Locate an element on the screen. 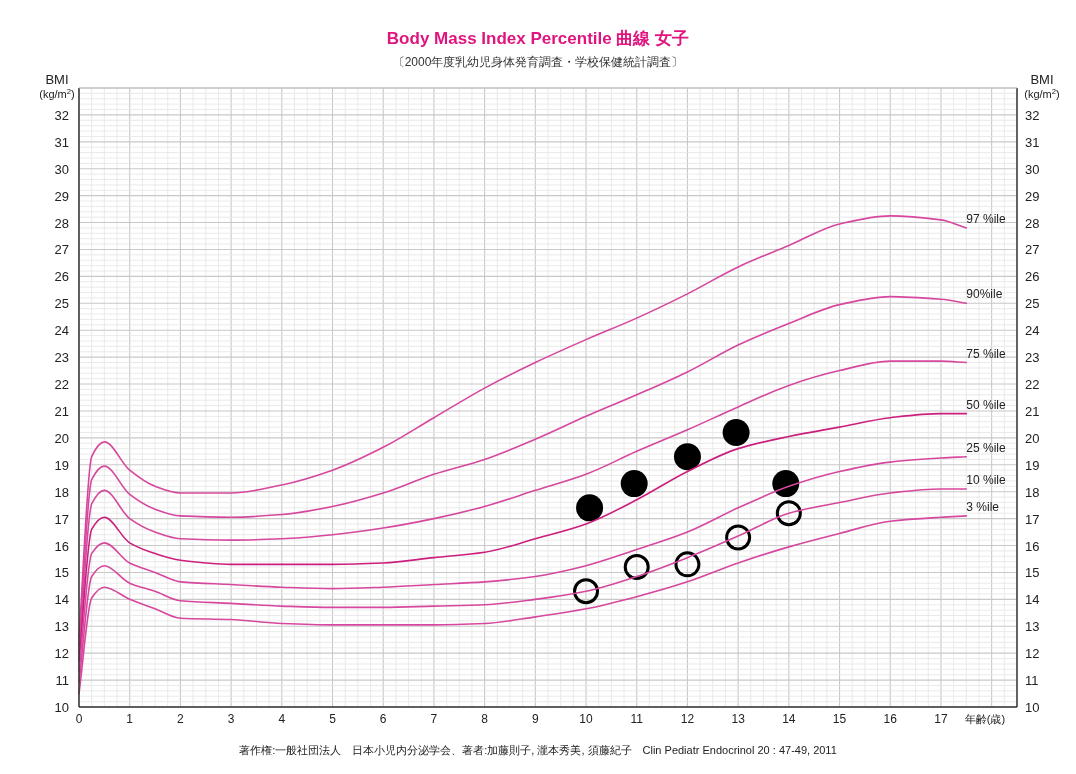 The height and width of the screenshot is (774, 1076). y-tick-label: 18 is located at coordinates (61, 492).